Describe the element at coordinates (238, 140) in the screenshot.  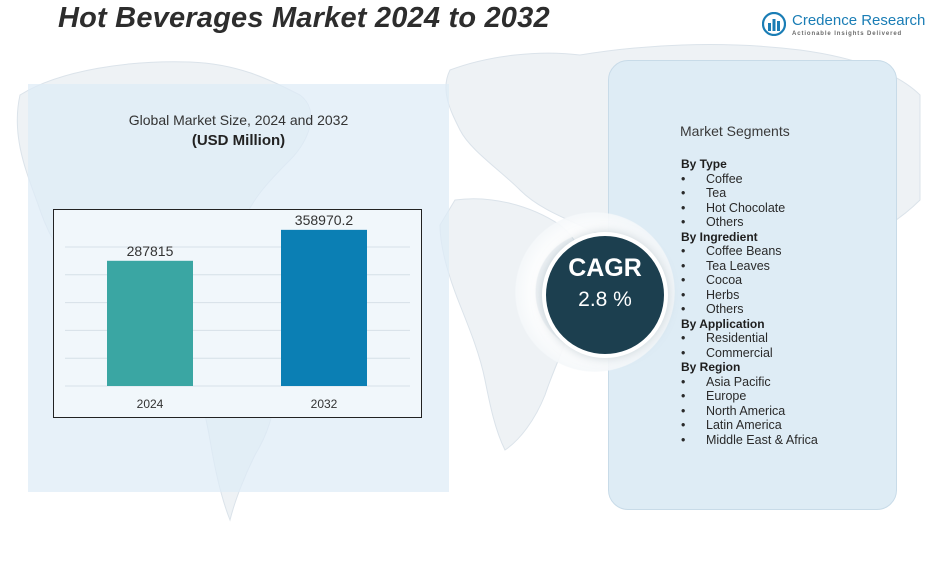
I see `chart-subtitle: (USD Million)` at that location.